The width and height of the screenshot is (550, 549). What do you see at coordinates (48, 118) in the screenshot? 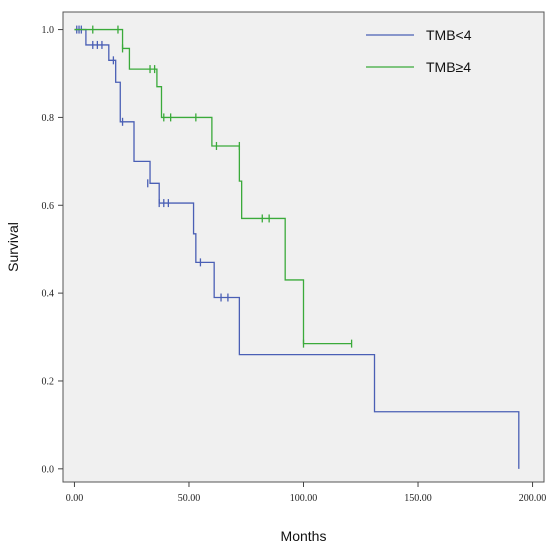
I see `y-tick-label: 0.8` at bounding box center [48, 118].